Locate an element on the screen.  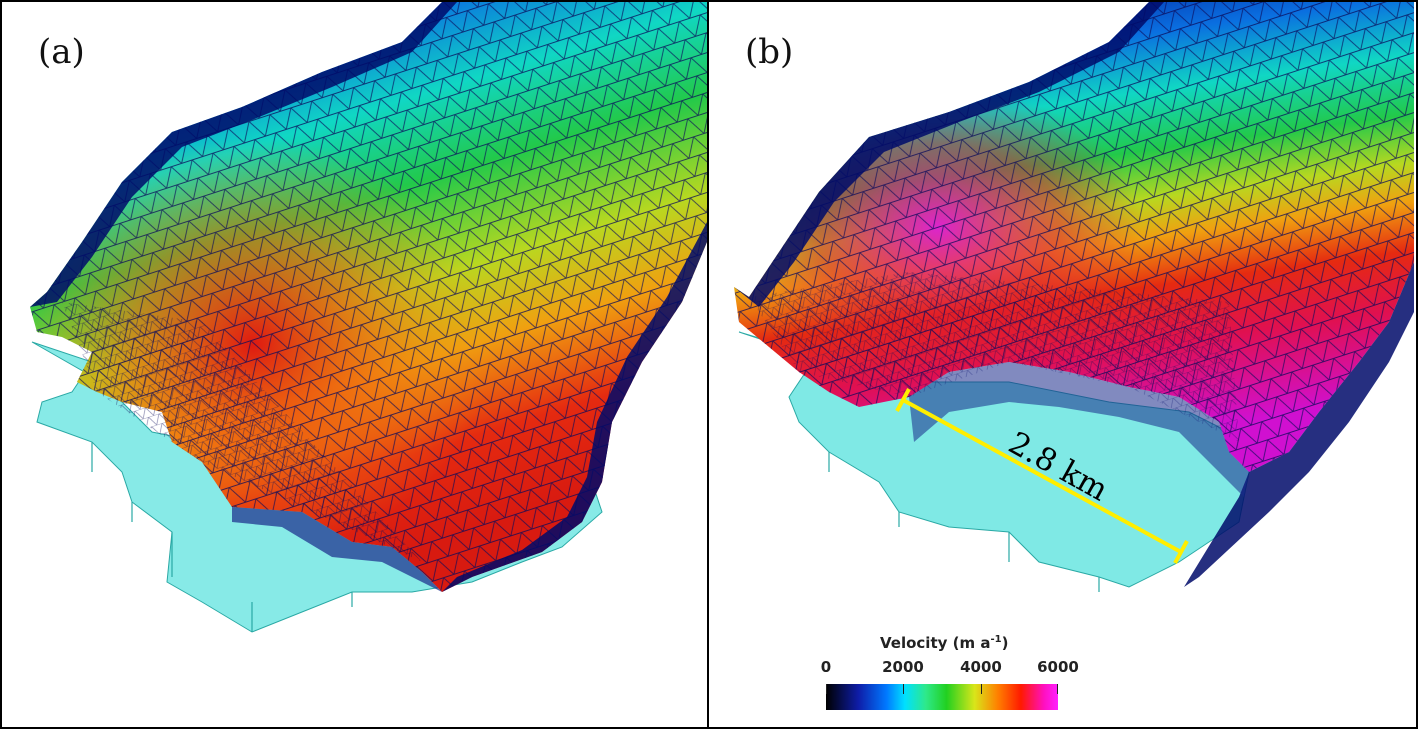
panel-label-b: (b) is located at coordinates (769, 52).